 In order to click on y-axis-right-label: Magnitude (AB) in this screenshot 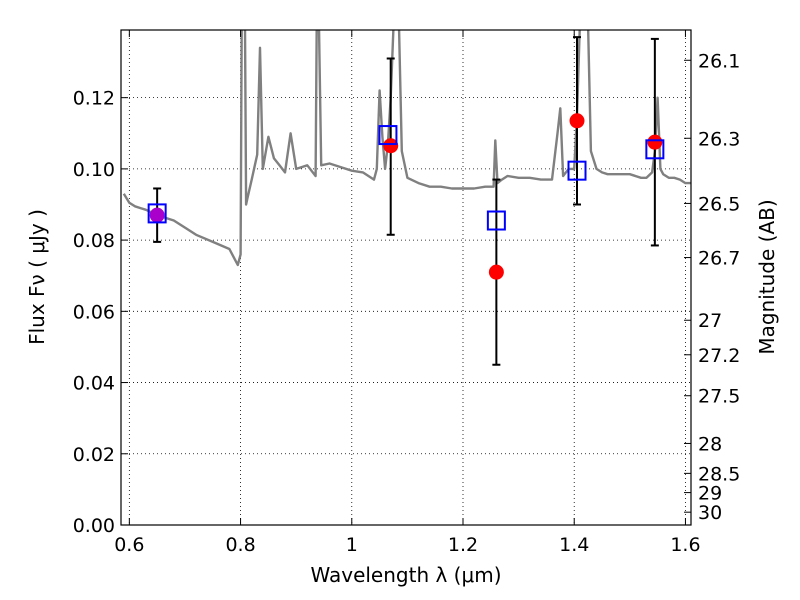, I will do `click(767, 276)`.